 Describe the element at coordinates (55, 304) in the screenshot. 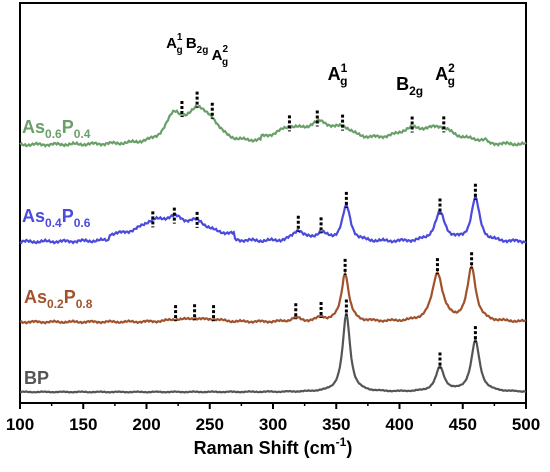

I see `series-sub1: 0.2` at that location.